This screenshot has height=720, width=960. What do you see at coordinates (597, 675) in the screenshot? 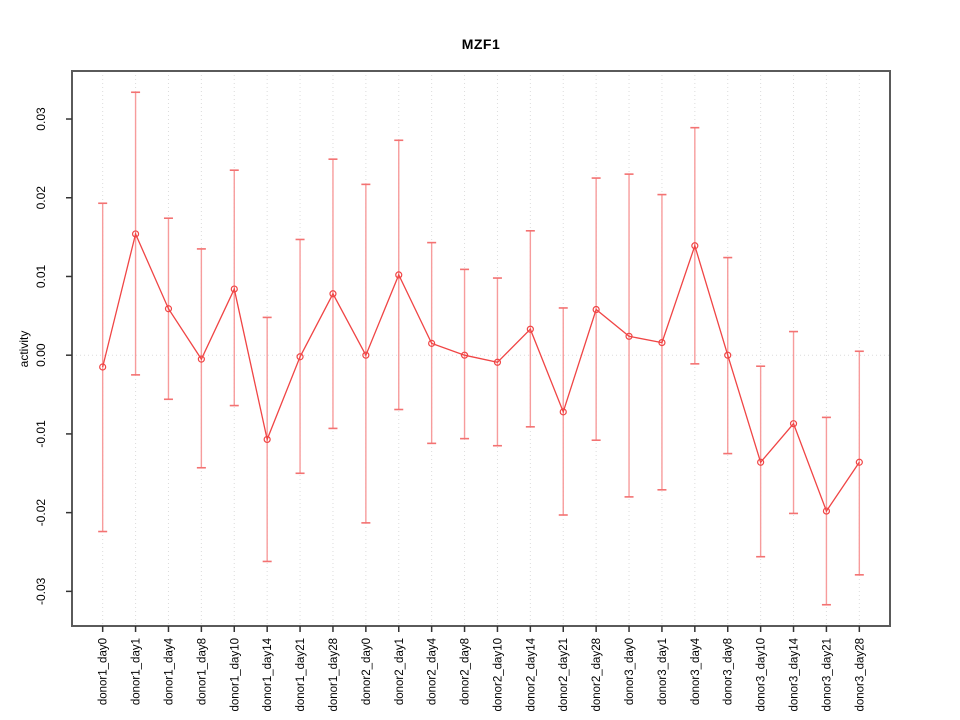
I see `x-tick-label: donor2_day28` at bounding box center [597, 675].